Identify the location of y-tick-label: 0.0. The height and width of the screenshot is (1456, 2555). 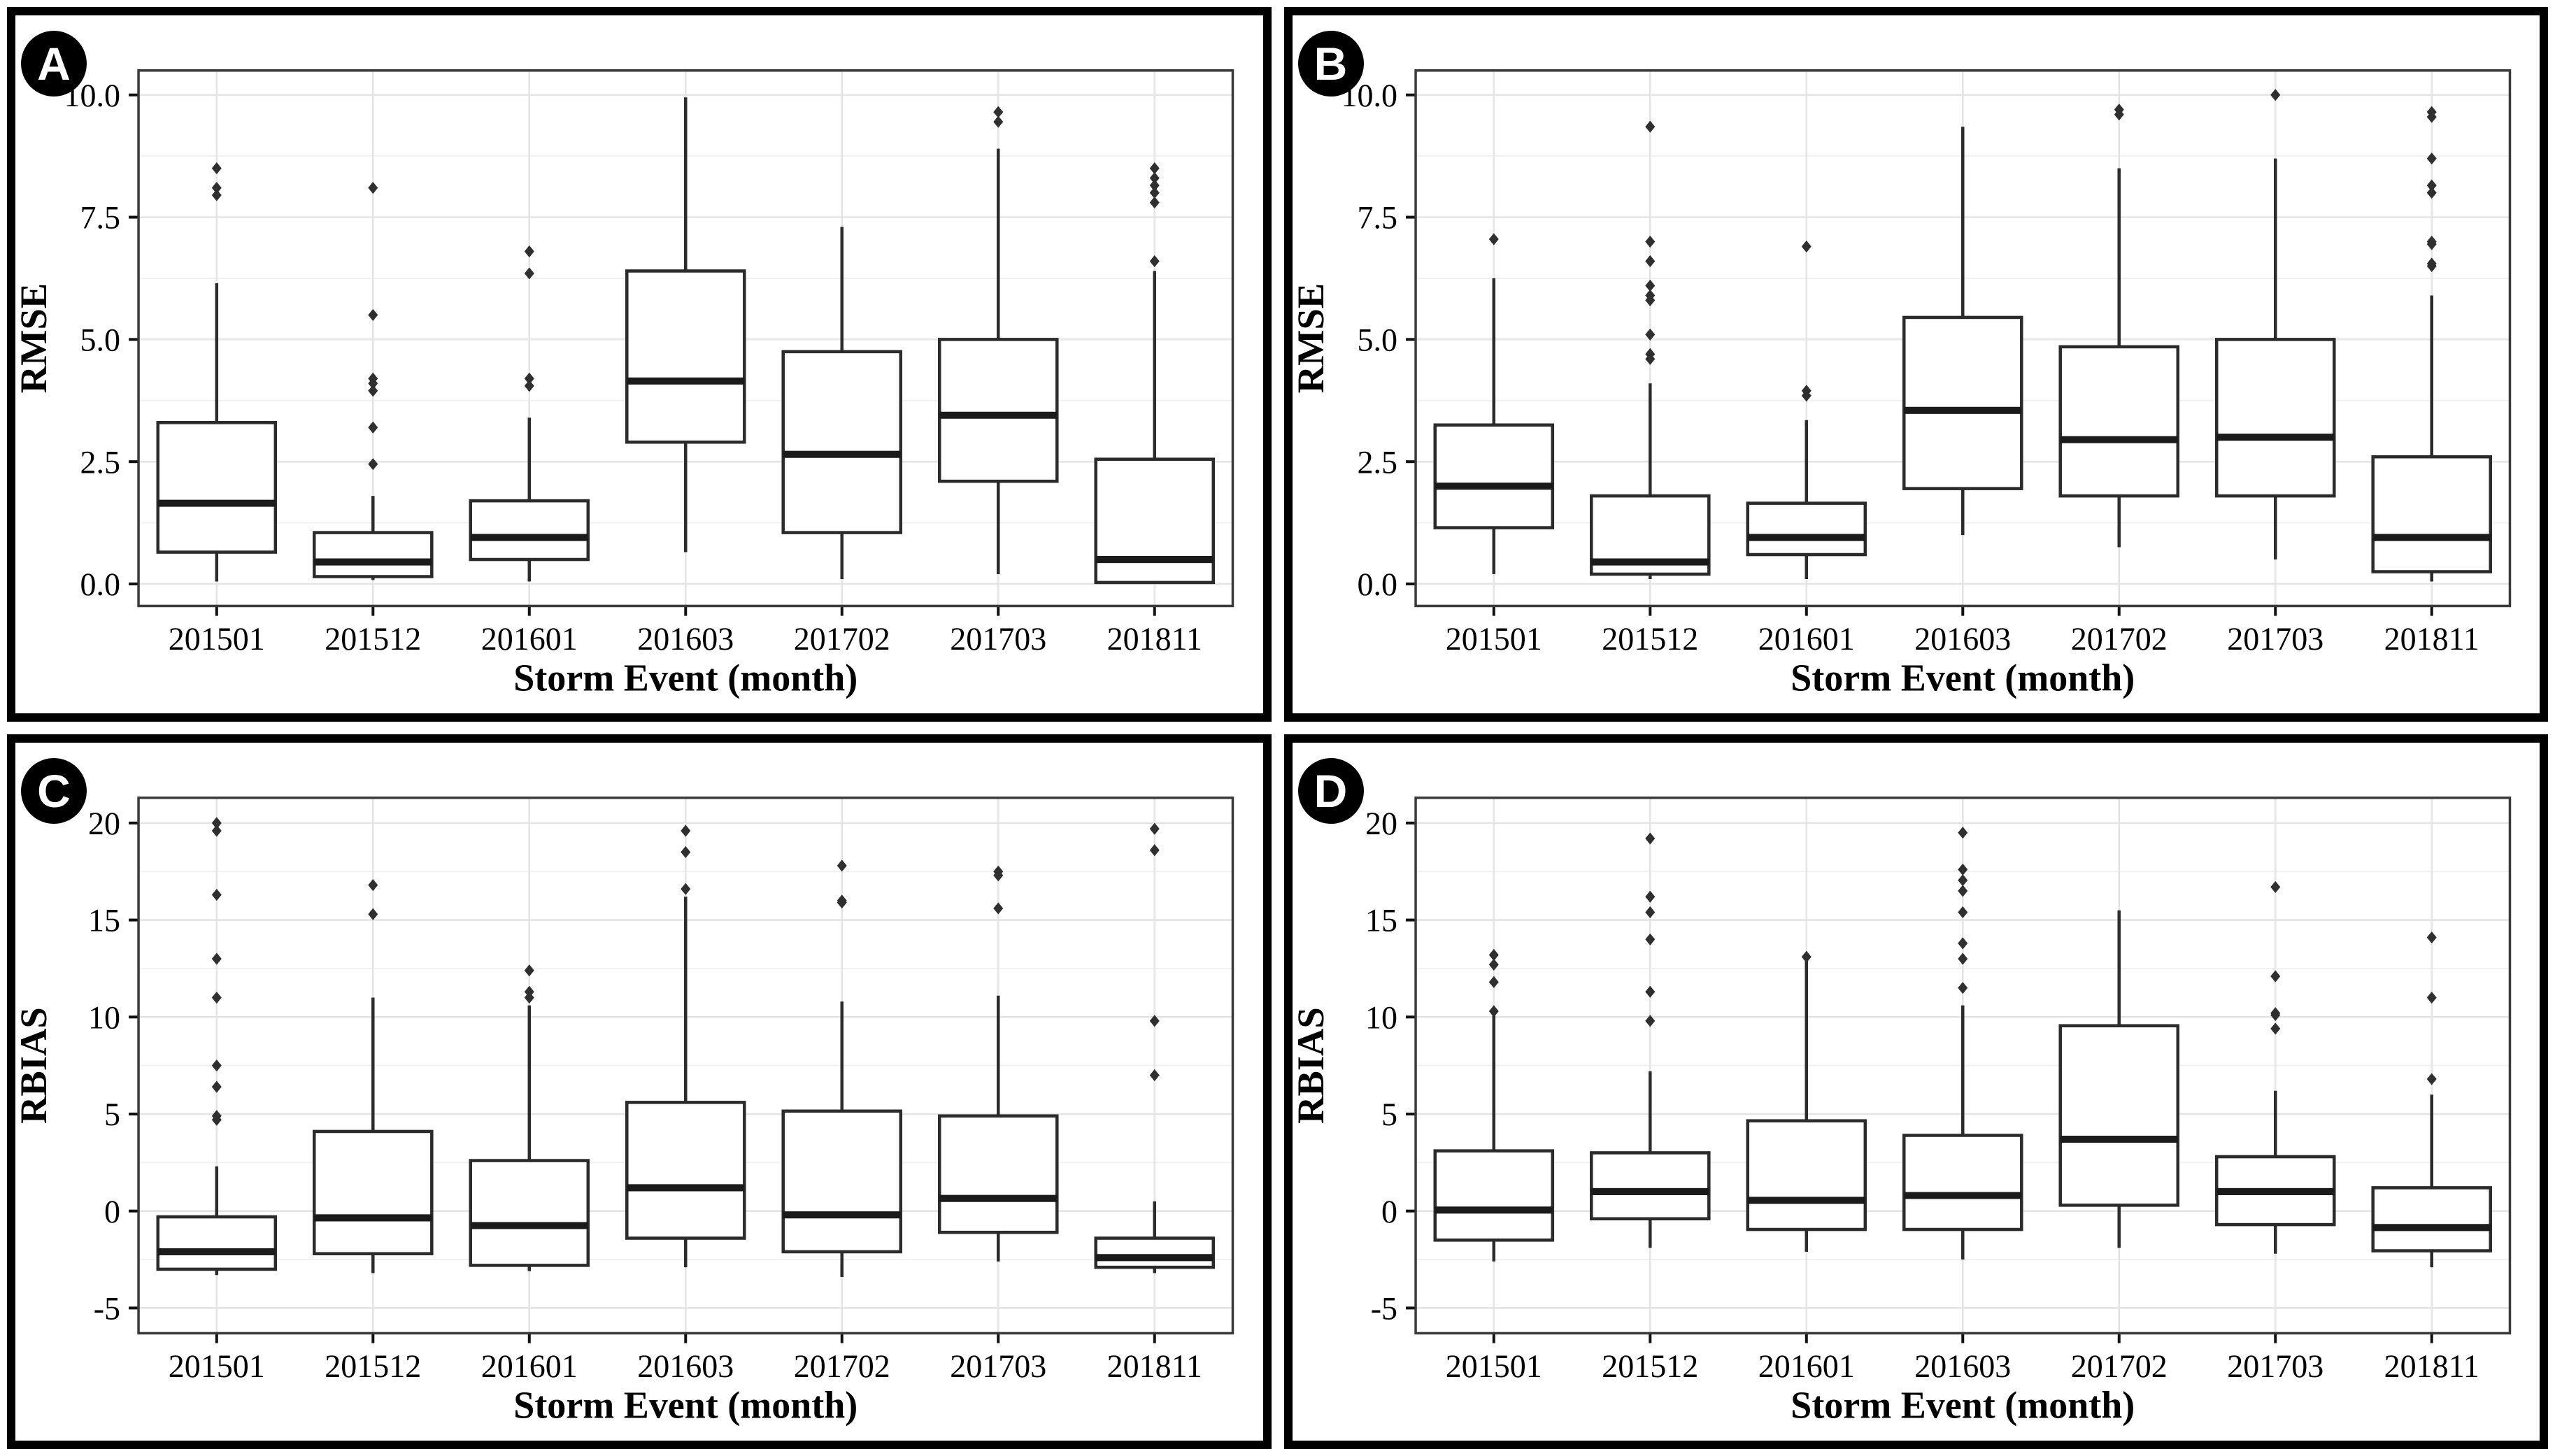
(100, 584).